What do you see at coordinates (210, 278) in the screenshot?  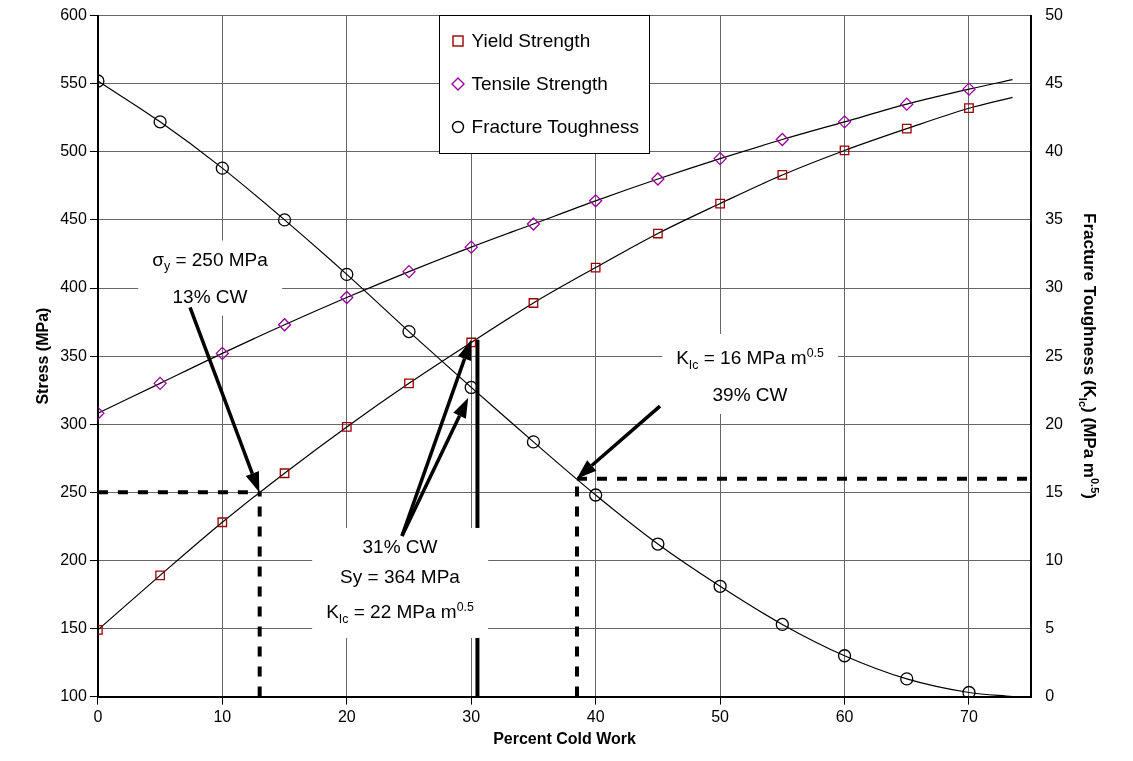 I see `annotation: σ$_{y}$ = 250 MPa 13% CW` at bounding box center [210, 278].